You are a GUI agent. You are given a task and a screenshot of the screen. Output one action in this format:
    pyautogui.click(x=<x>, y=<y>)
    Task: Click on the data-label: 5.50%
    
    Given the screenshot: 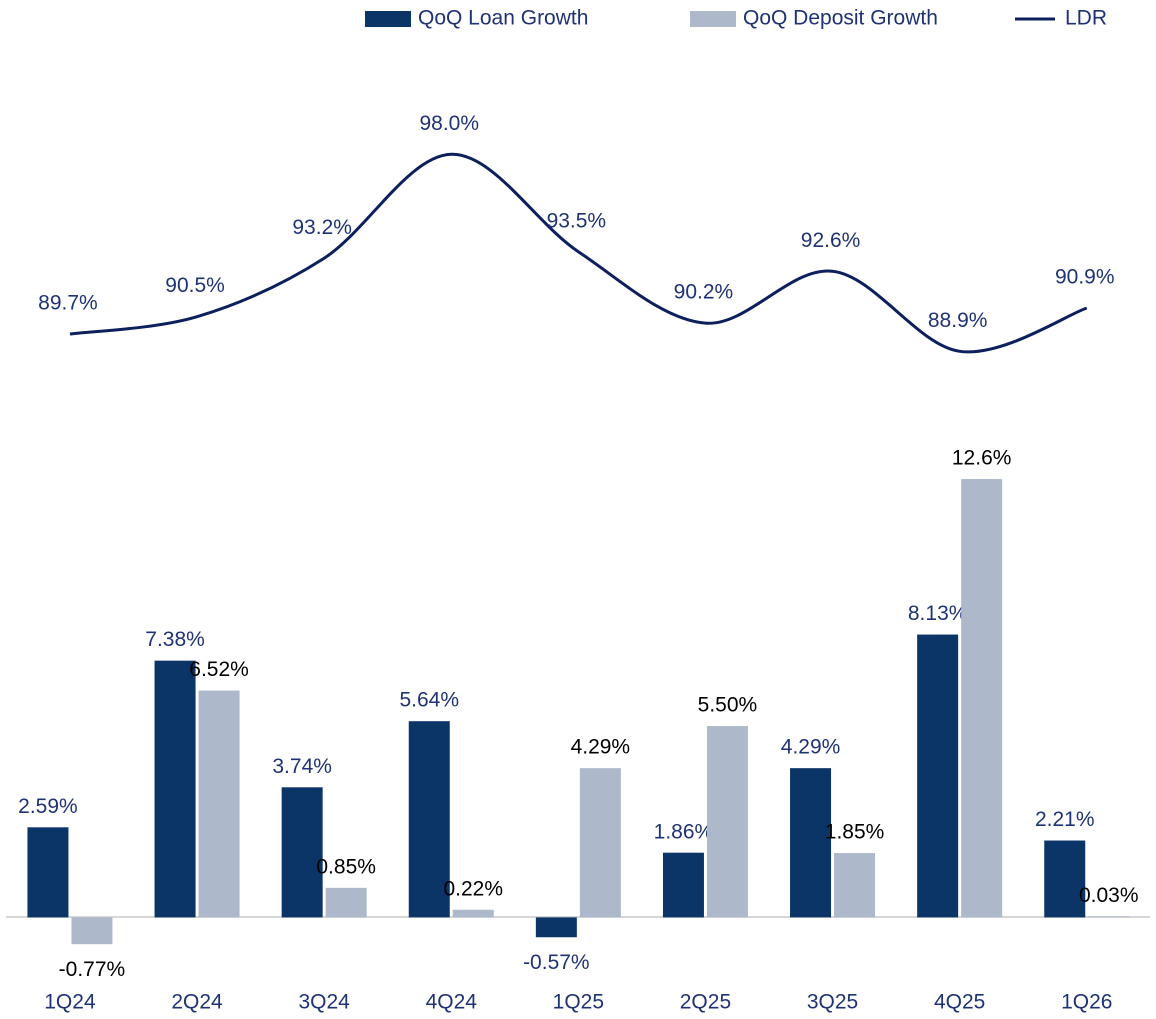 What is the action you would take?
    pyautogui.click(x=728, y=705)
    